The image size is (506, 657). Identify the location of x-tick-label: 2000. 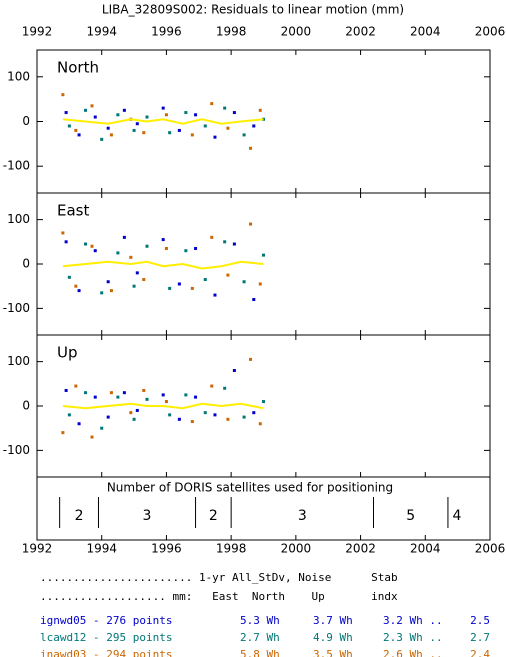
(296, 549).